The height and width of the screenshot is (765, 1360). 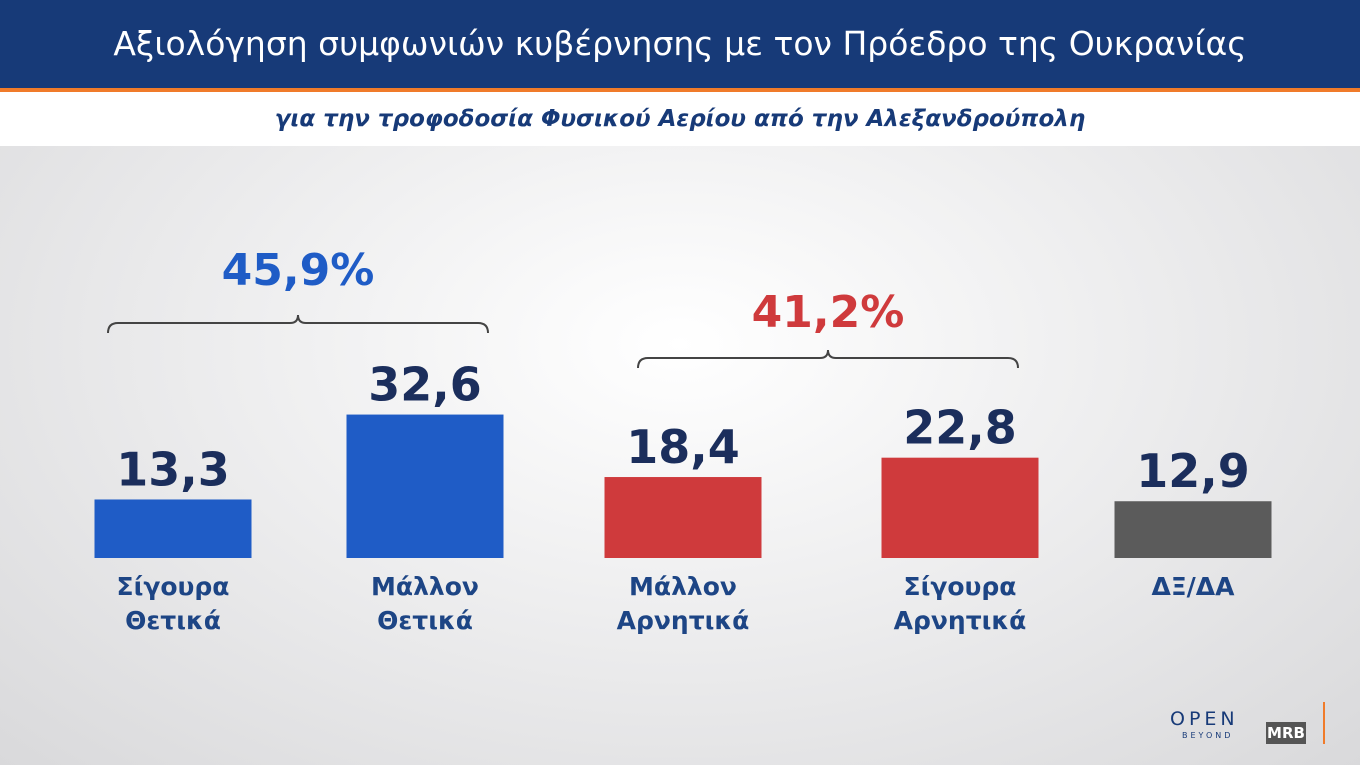 What do you see at coordinates (173, 603) in the screenshot?
I see `category-label: Σίγουρα Θετικά` at bounding box center [173, 603].